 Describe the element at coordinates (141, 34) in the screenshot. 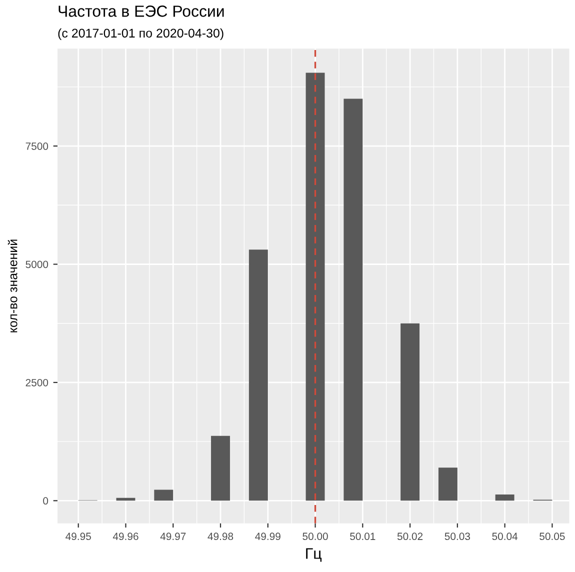

I see `chart-subtitle: (с 2017-01-01 по 2020-04-30)` at that location.